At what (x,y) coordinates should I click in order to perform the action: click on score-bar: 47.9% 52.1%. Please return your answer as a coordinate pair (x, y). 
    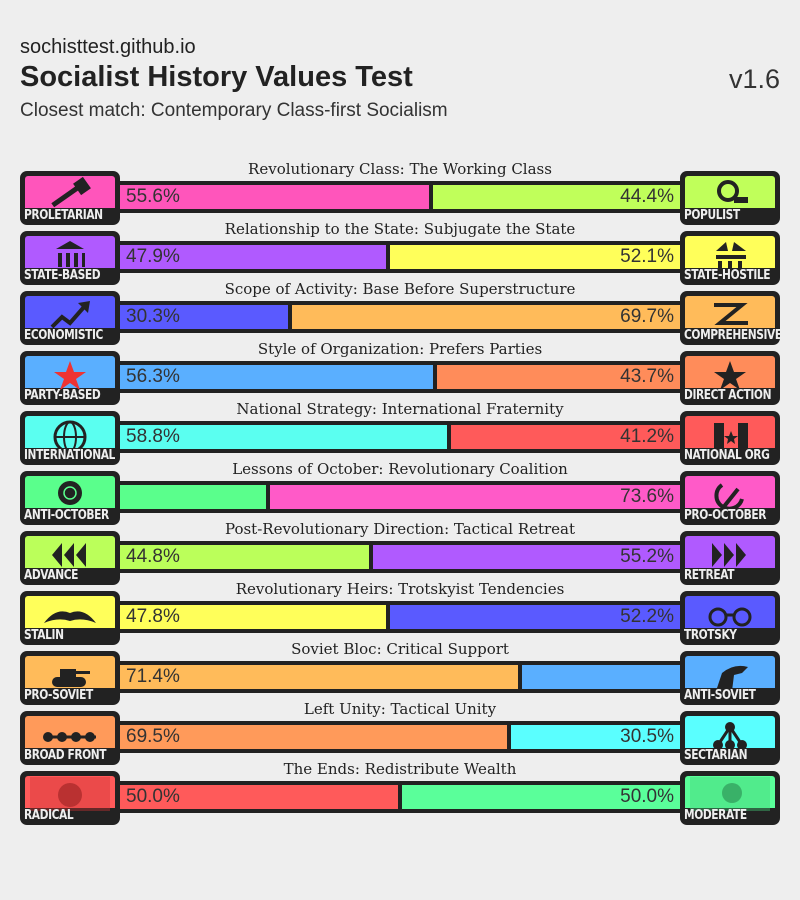
    Looking at the image, I should click on (400, 257).